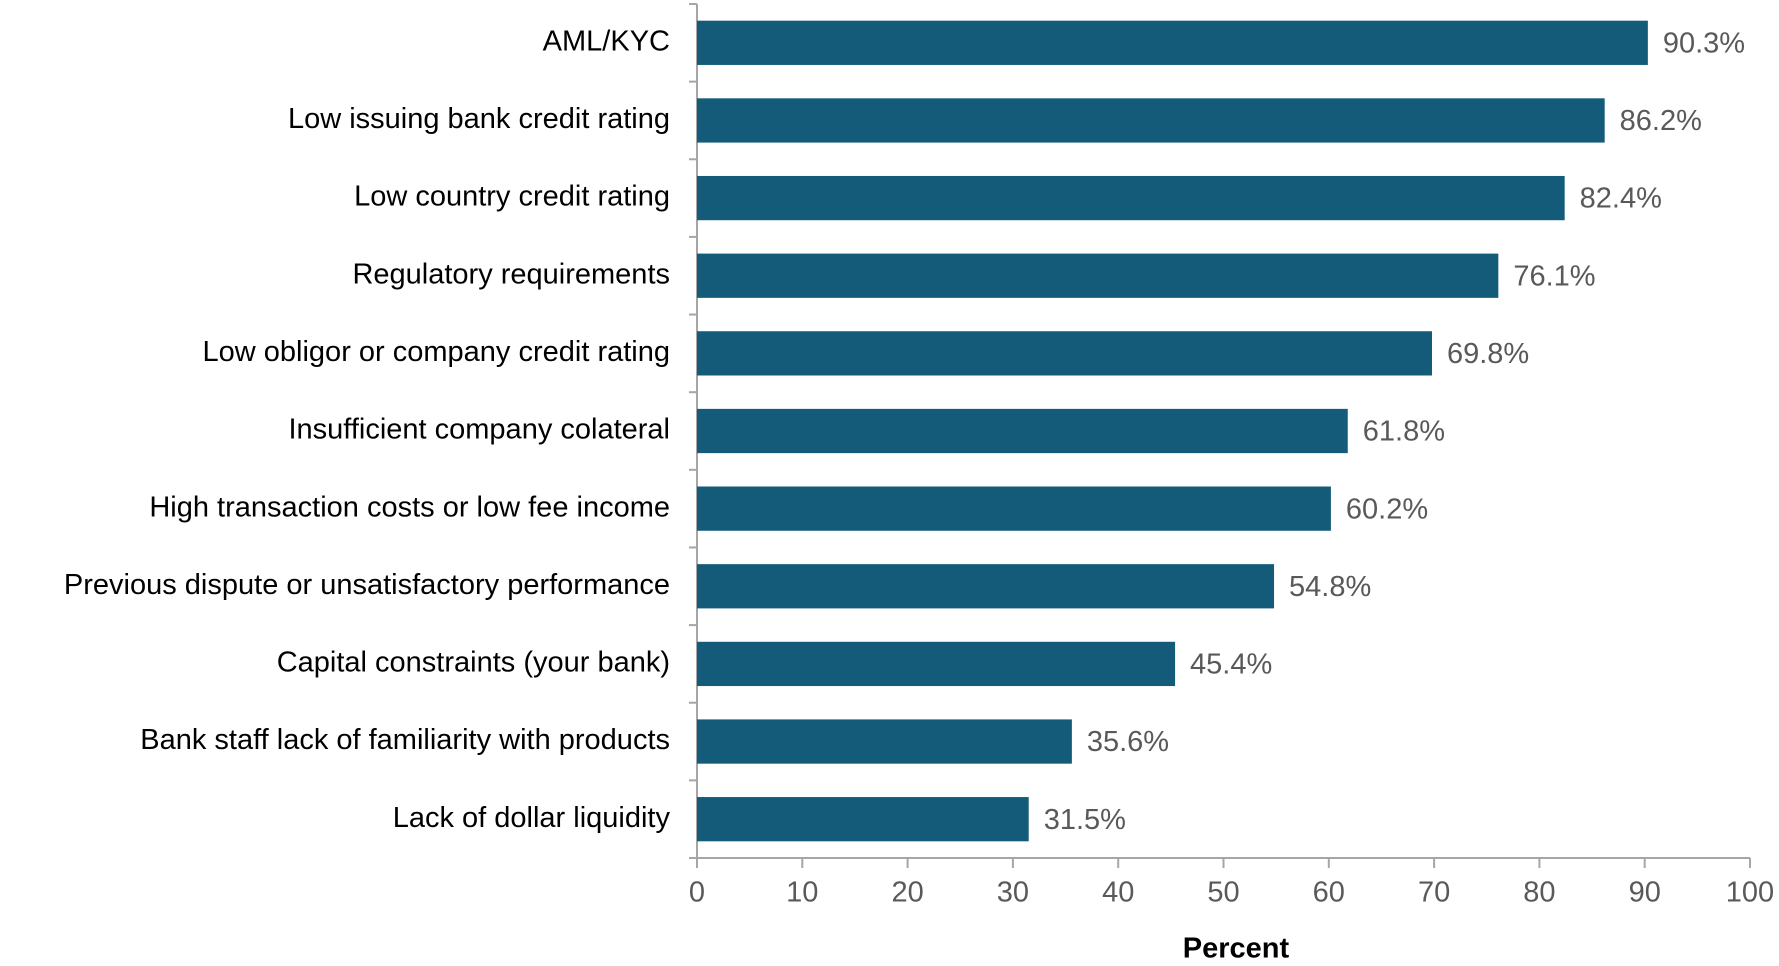 The height and width of the screenshot is (966, 1779). Describe the element at coordinates (436, 352) in the screenshot. I see `y-tick-label: Low obligor or company credit rating` at that location.